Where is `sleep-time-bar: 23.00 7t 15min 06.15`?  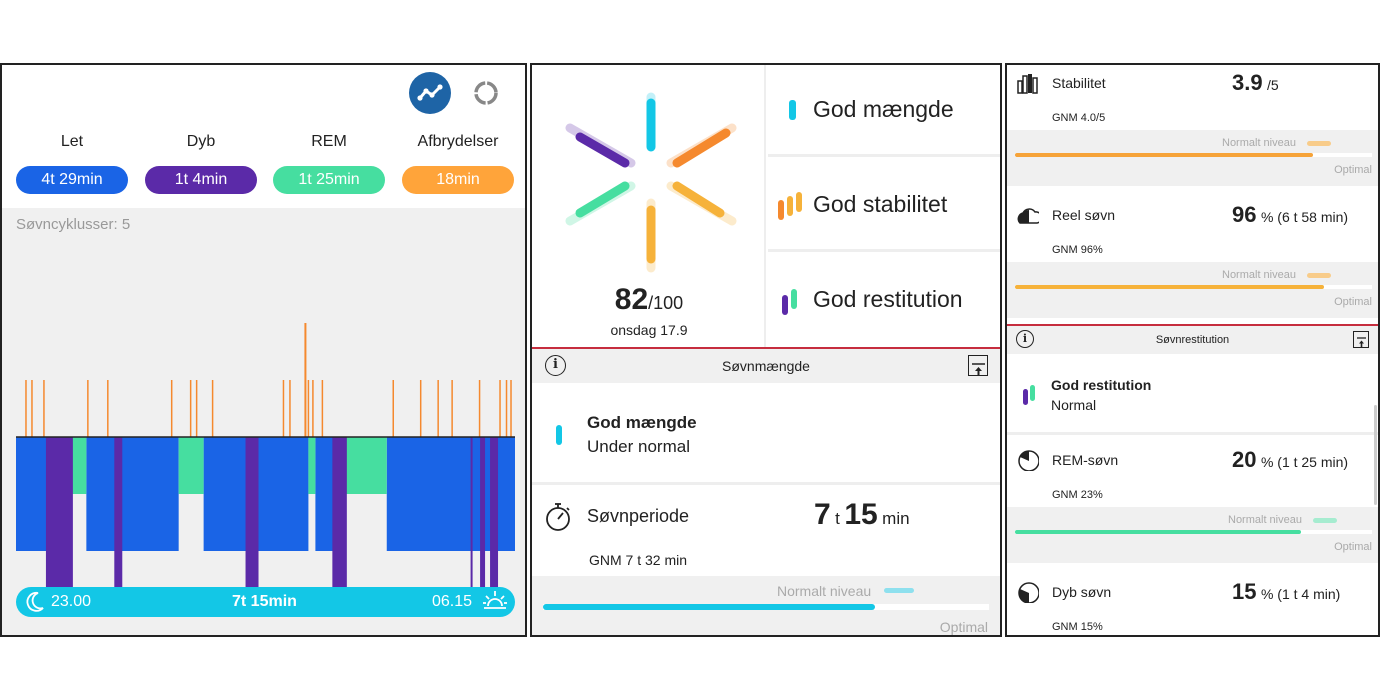 sleep-time-bar: 23.00 7t 15min 06.15 is located at coordinates (265, 602).